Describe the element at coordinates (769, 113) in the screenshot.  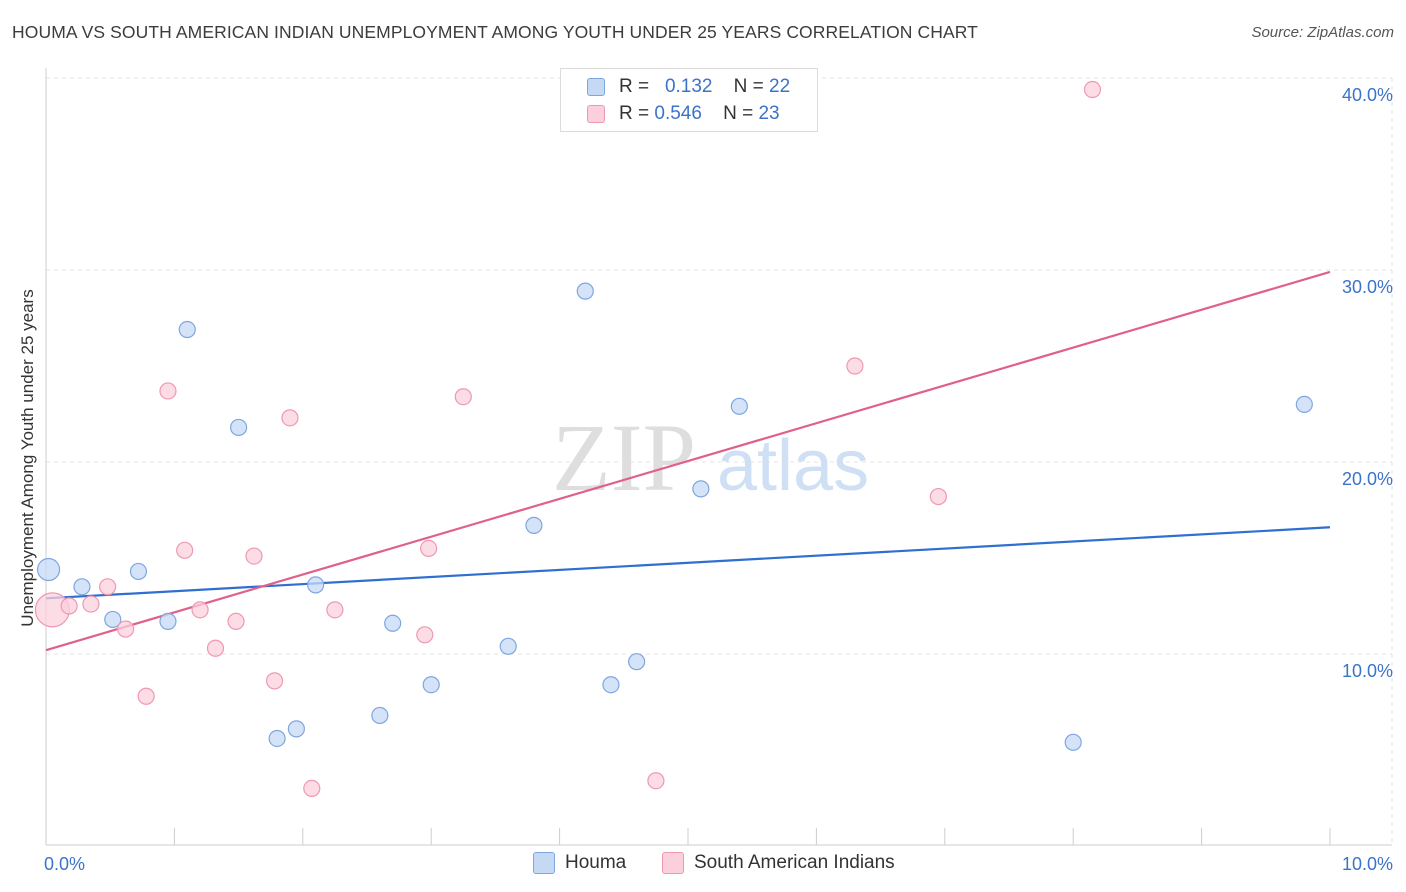
I see `legend-n-value: 23` at that location.